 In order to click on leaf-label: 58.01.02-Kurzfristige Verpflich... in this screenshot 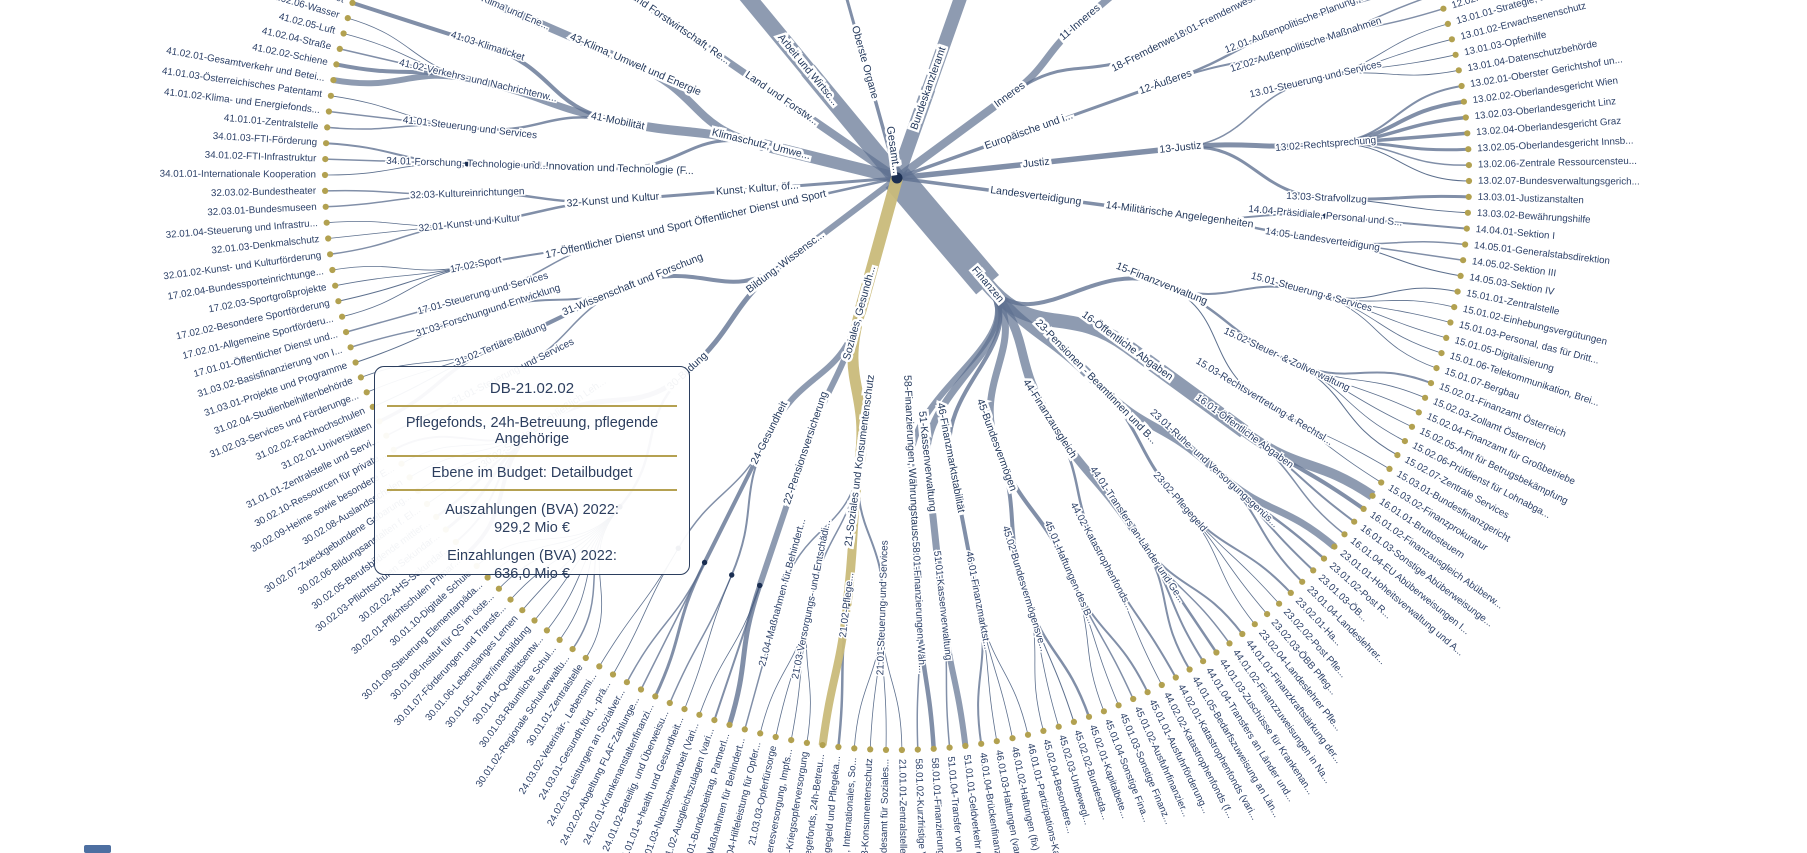, I will do `click(920, 805)`.